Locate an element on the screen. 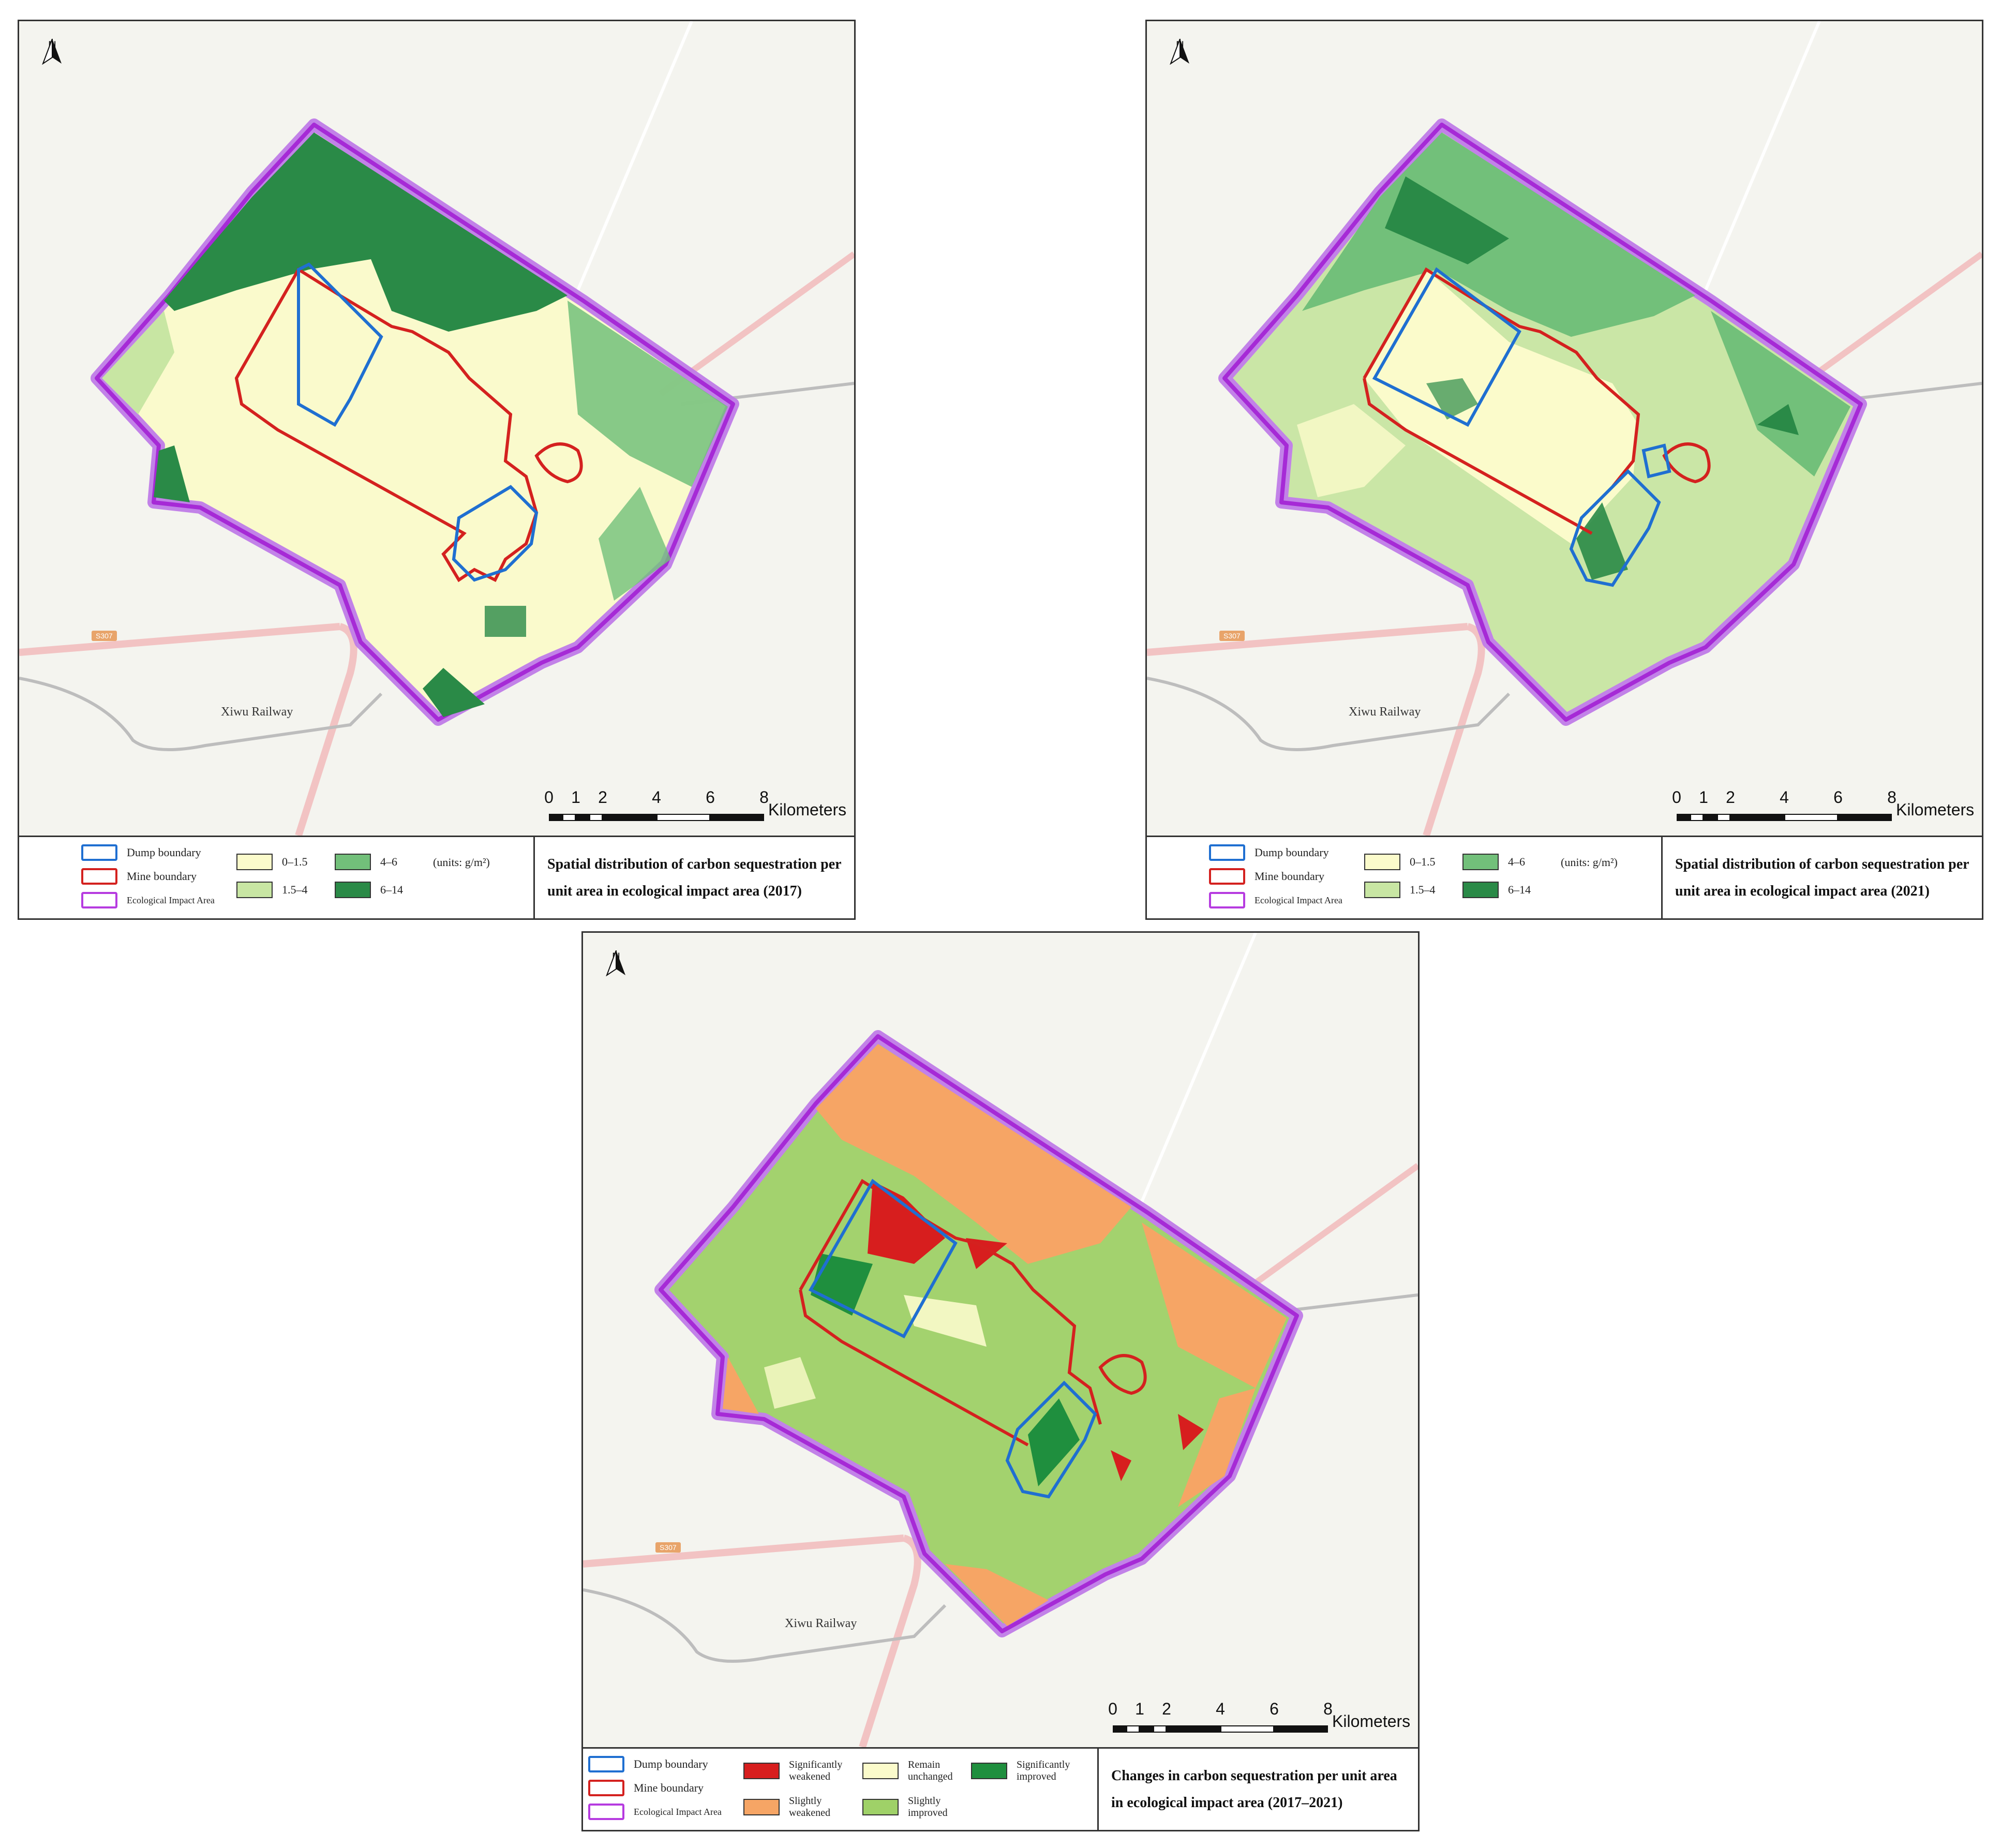  route-badge-change: S307 is located at coordinates (668, 1548).